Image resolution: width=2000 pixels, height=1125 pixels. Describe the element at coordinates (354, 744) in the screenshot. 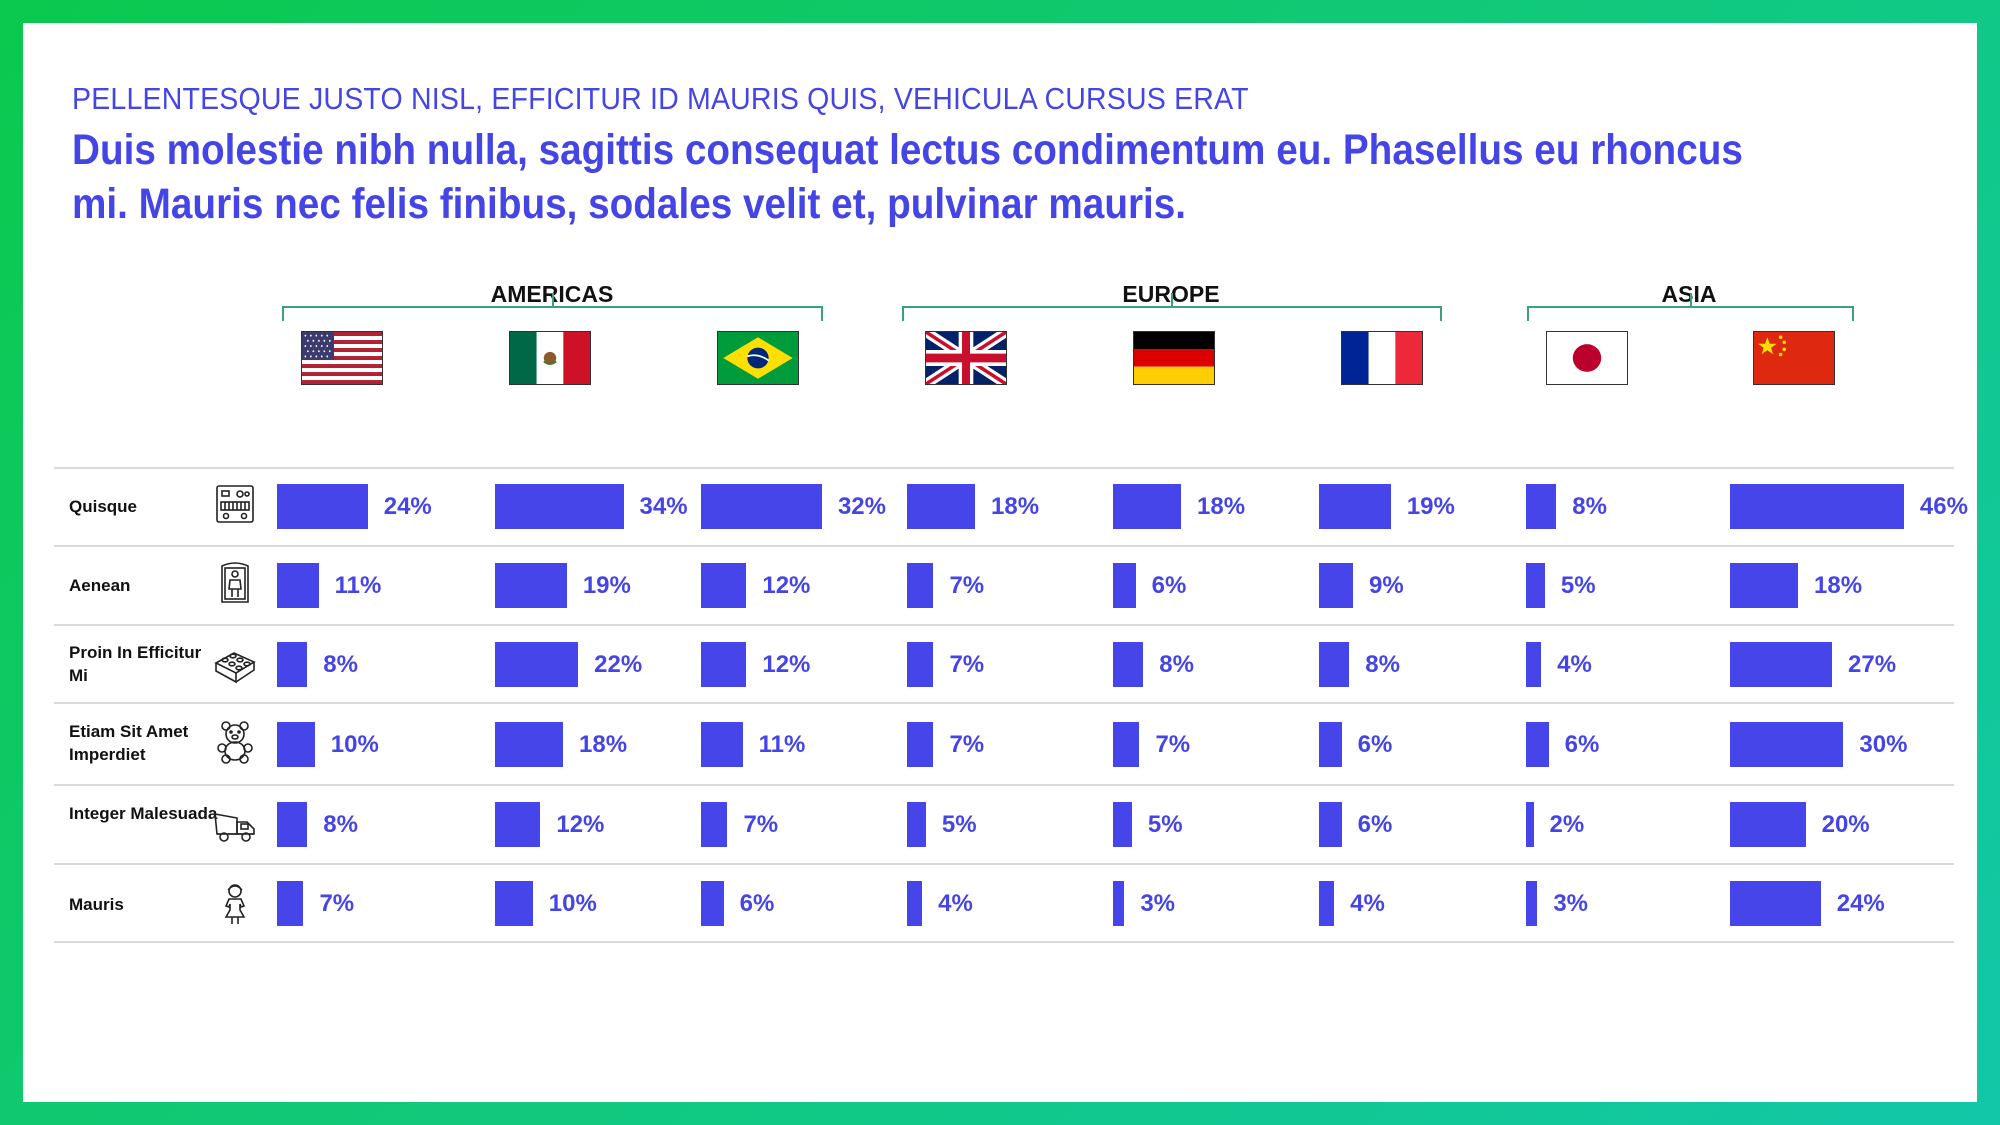

I see `value-label: 10%` at that location.